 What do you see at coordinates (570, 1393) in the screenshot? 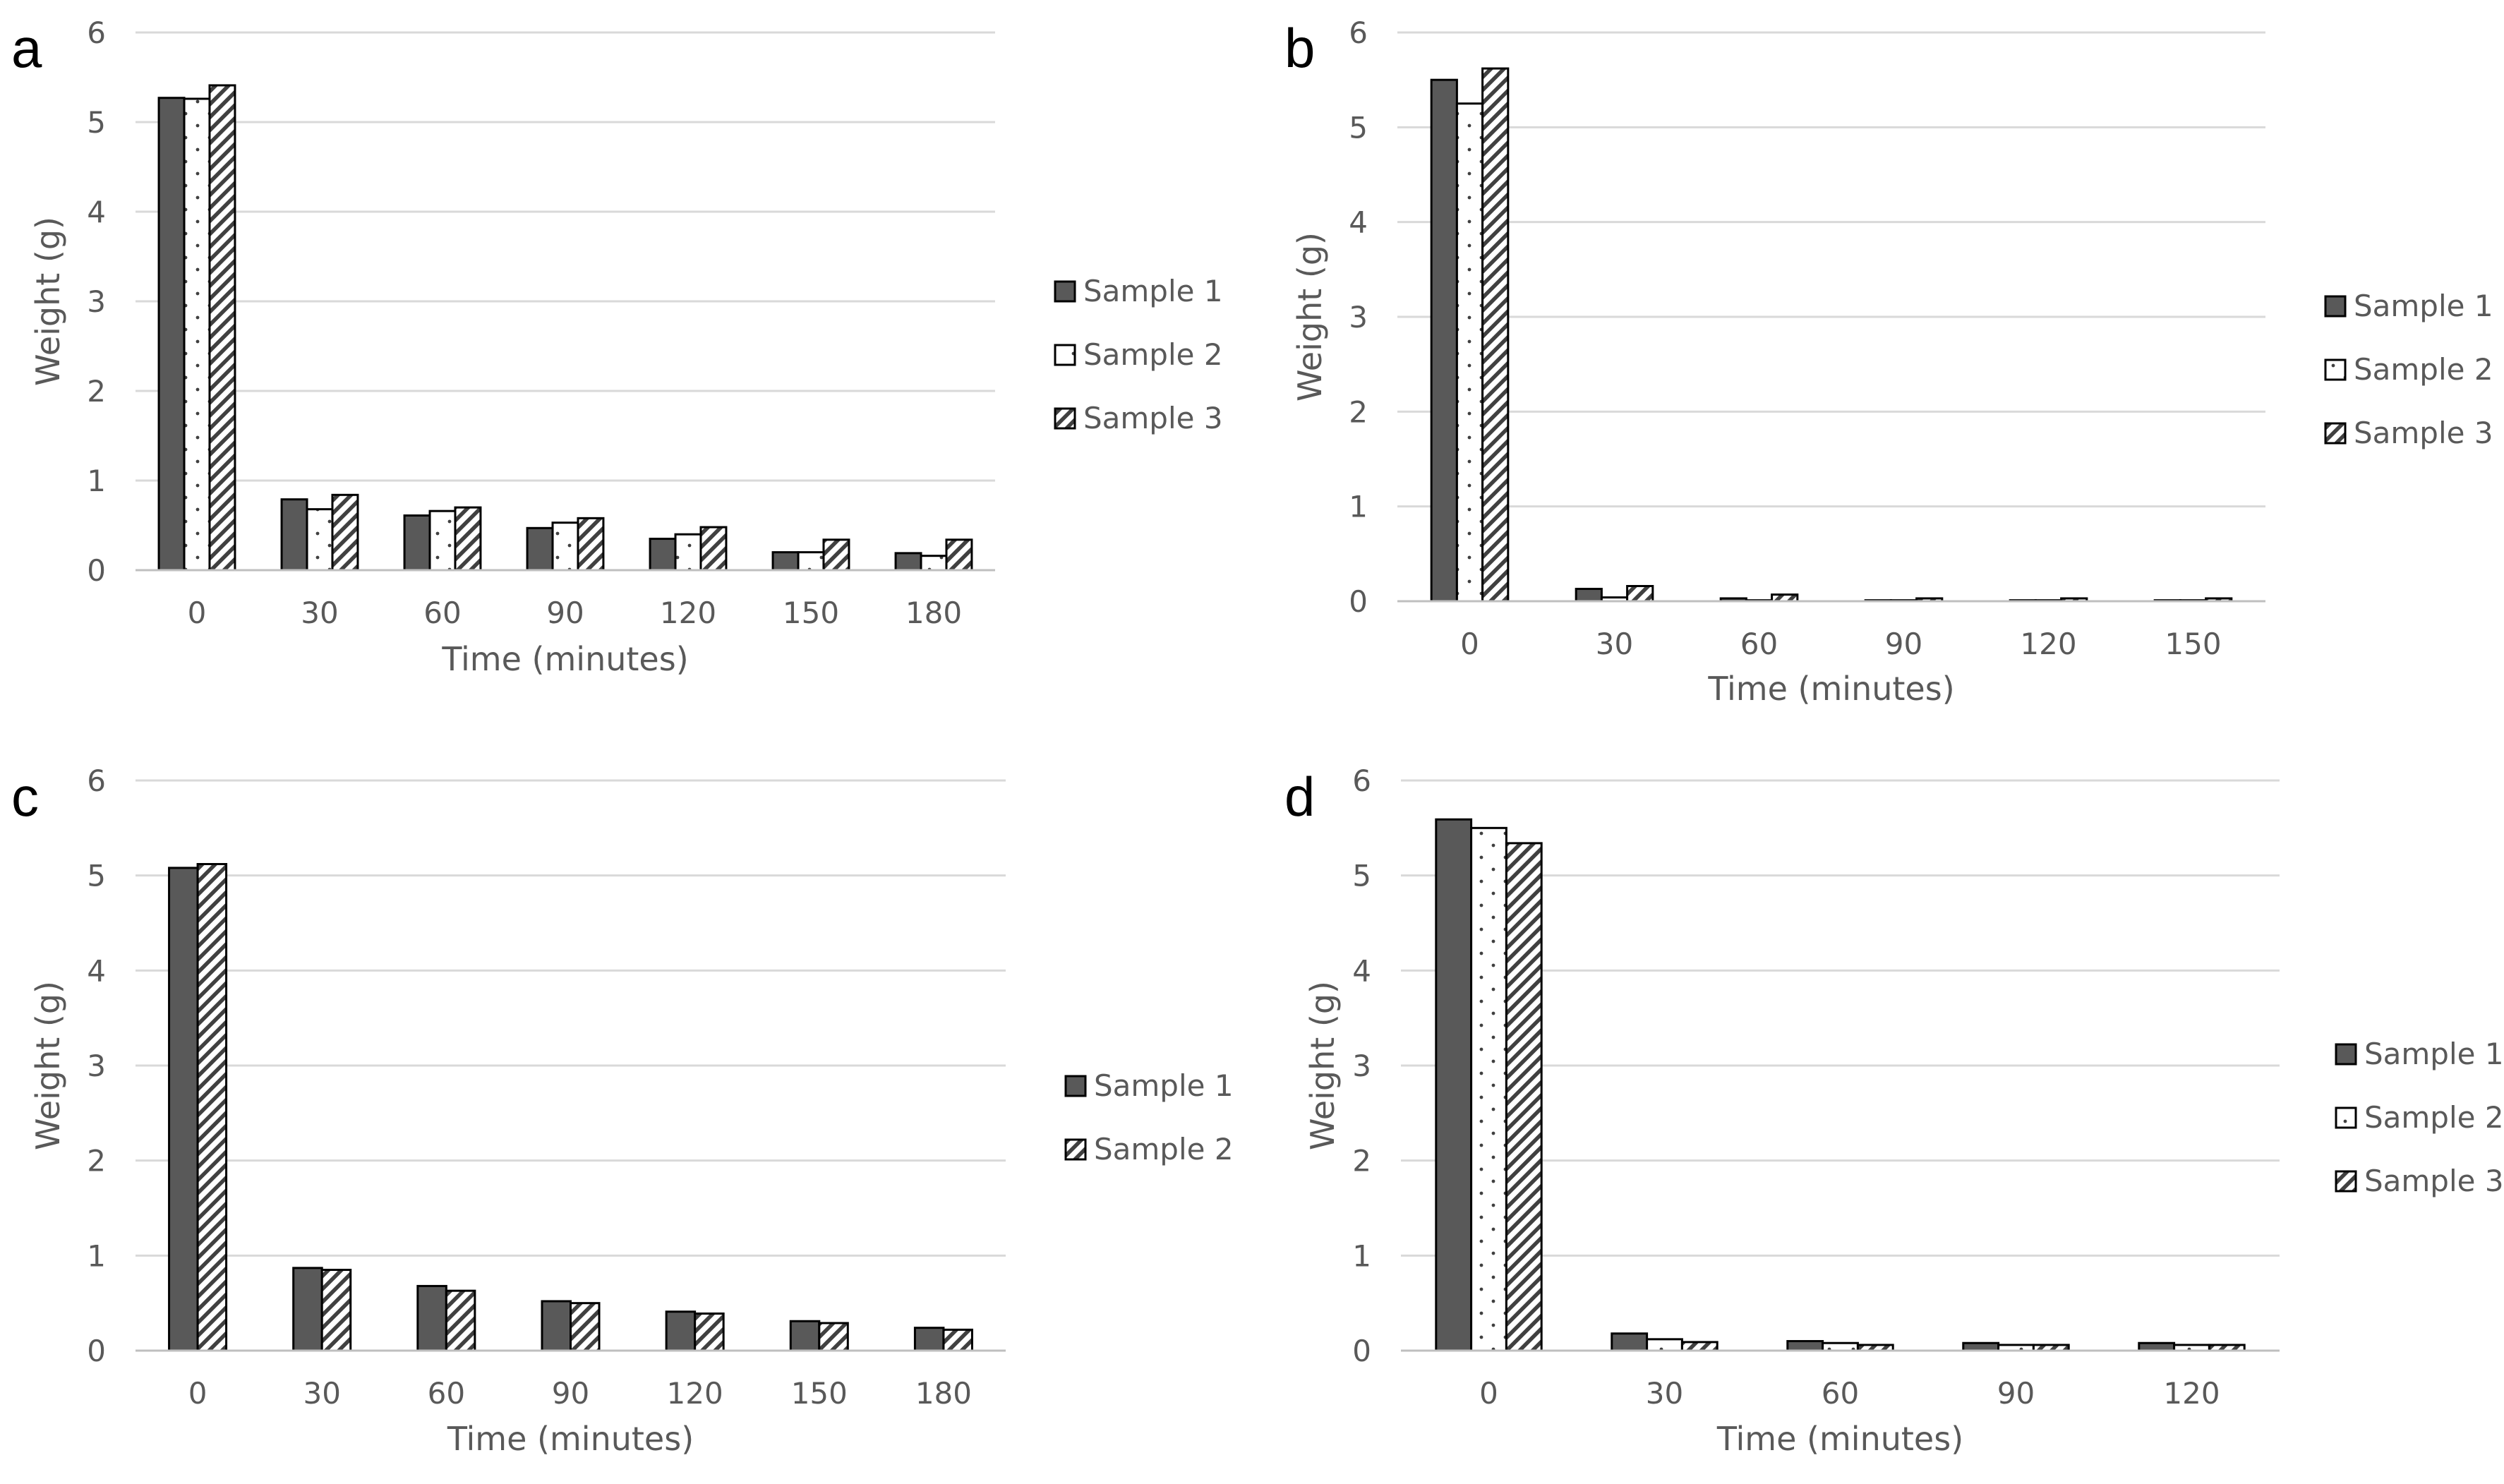
I see `x-tick-label: 90` at bounding box center [570, 1393].